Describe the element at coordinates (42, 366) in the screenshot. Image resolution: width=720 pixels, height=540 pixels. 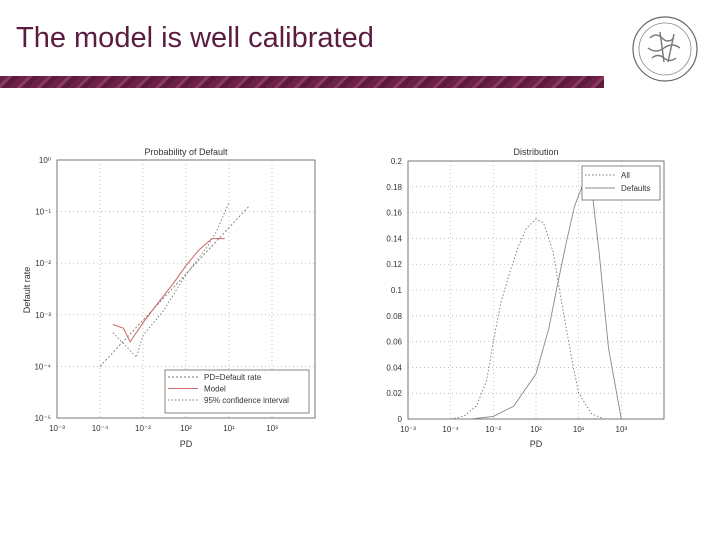
I see `y-tick-label: 10⁻⁴` at that location.